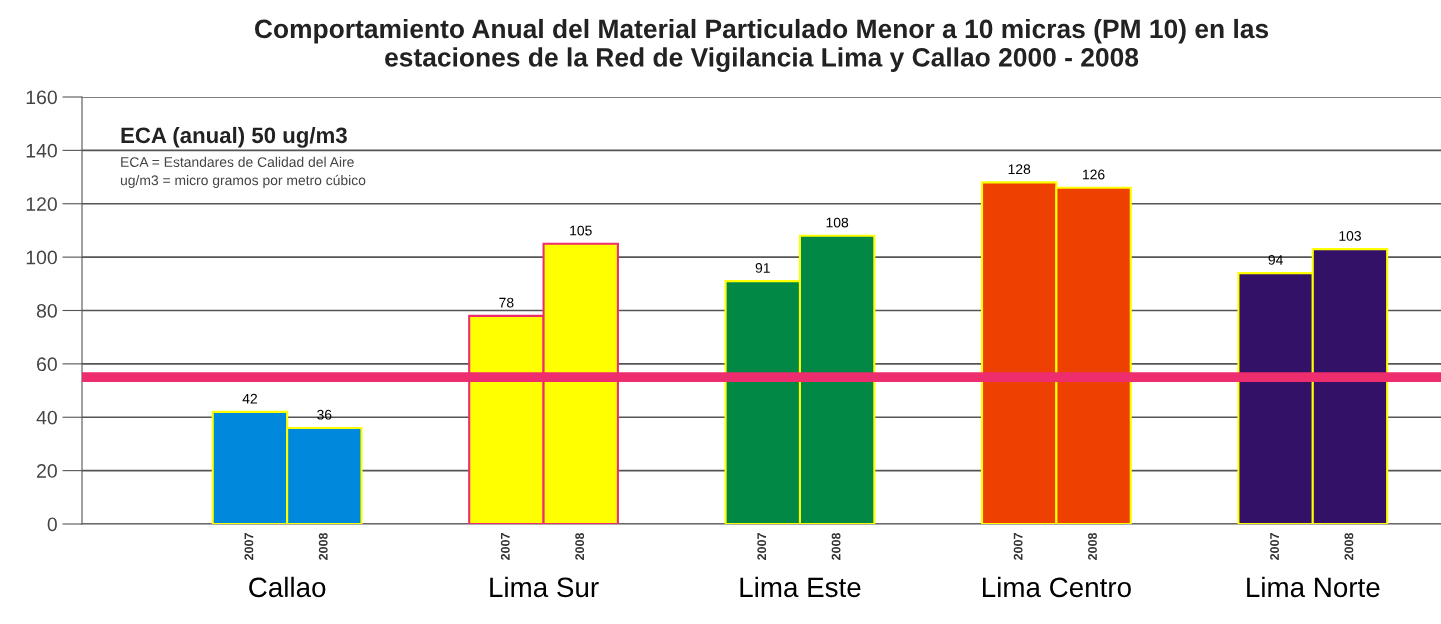 Image resolution: width=1441 pixels, height=624 pixels. What do you see at coordinates (41, 97) in the screenshot?
I see `y-tick-label: 160` at bounding box center [41, 97].